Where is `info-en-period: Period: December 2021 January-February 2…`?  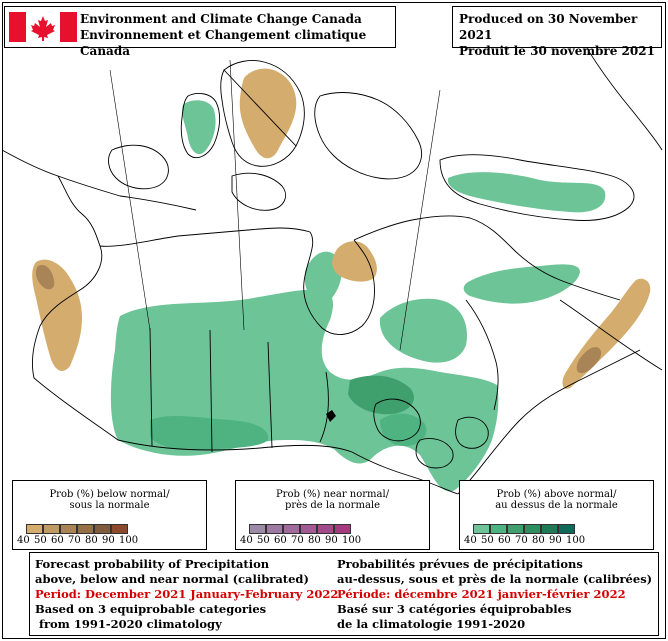 info-en-period: Period: December 2021 January-February 2… is located at coordinates (187, 594).